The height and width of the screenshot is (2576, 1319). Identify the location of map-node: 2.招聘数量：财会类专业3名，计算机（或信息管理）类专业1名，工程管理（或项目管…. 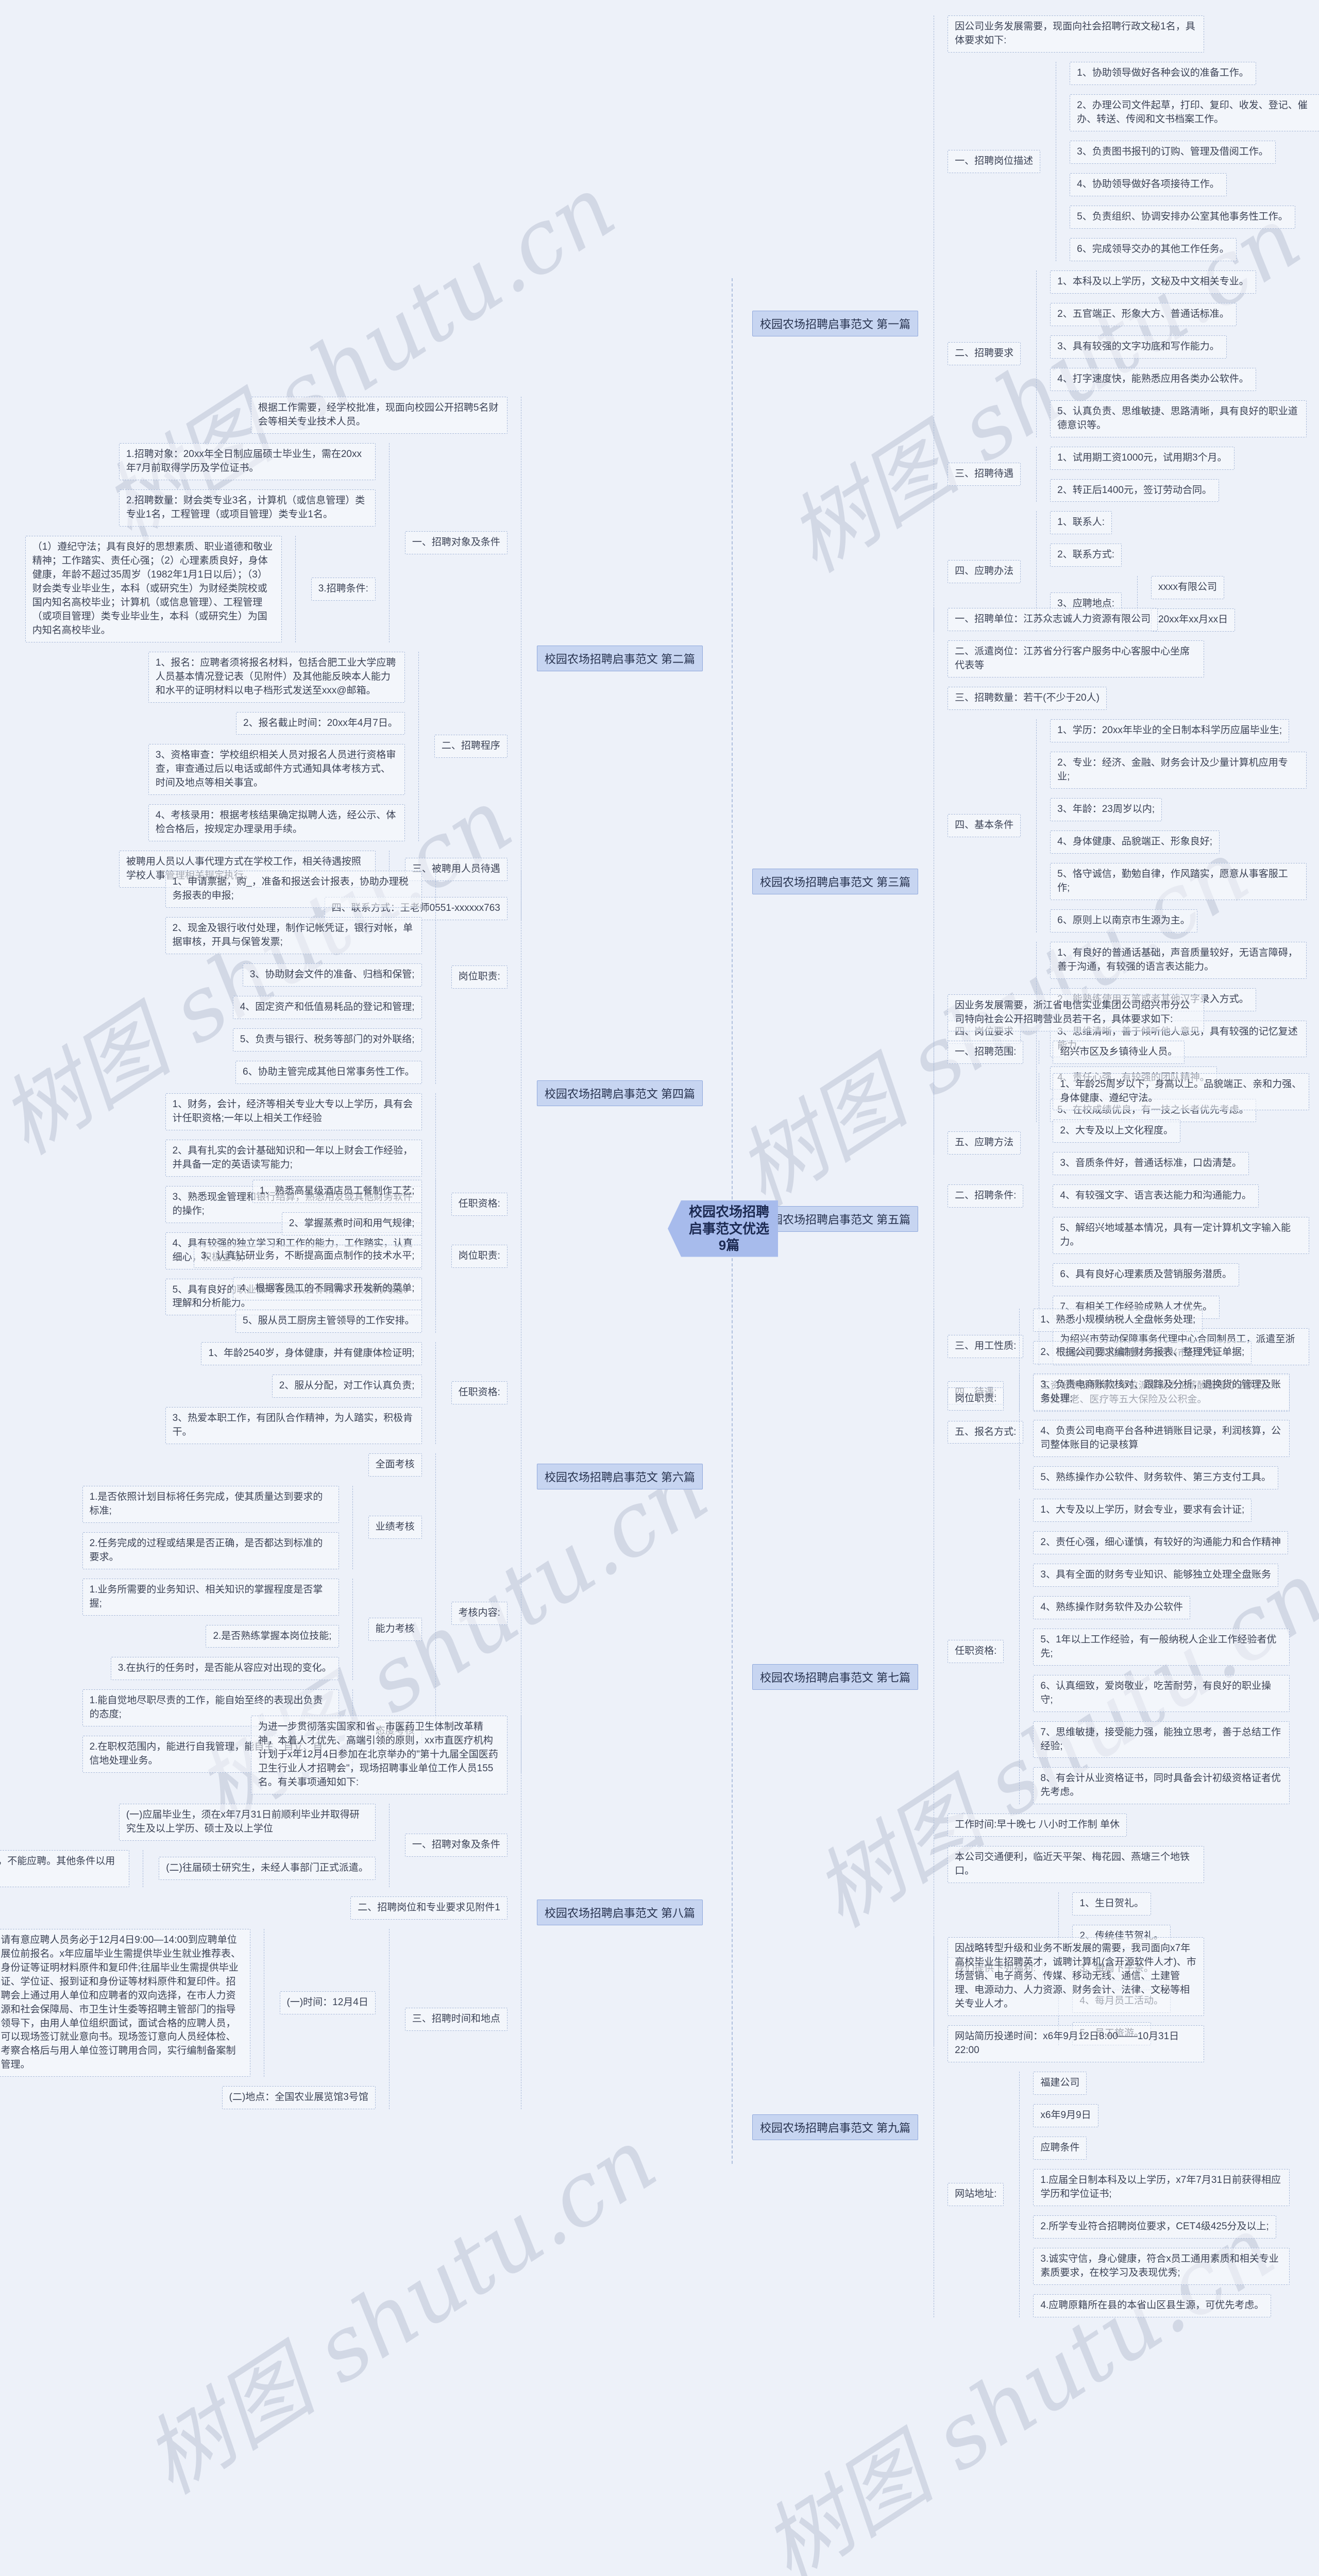
(248, 508).